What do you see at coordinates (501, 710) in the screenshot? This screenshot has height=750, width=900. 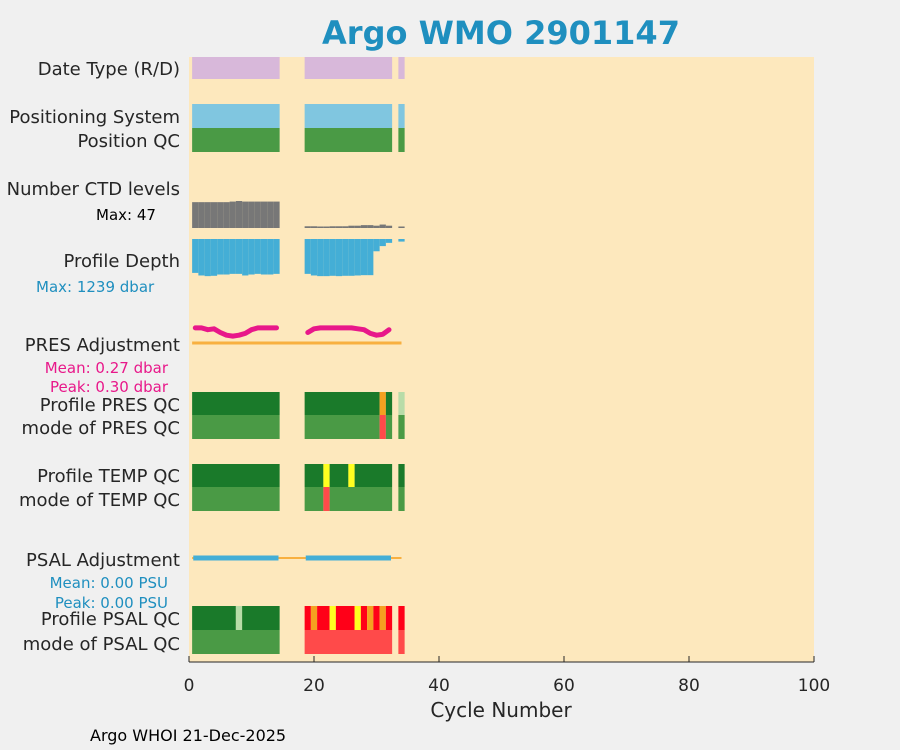 I see `x-axis-label: Cycle Number` at bounding box center [501, 710].